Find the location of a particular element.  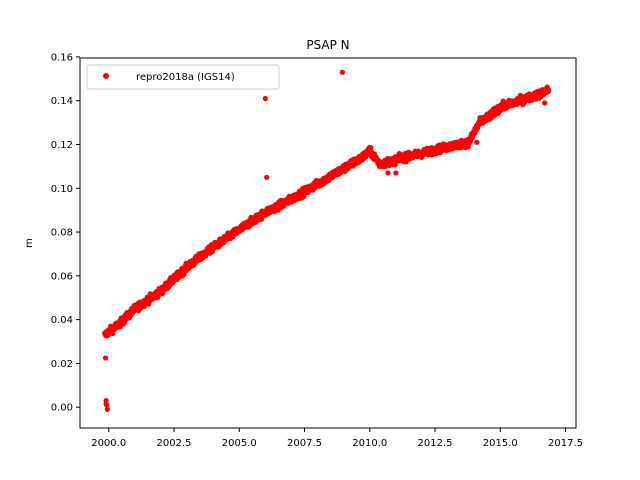

x-tick-label: 2015.0 is located at coordinates (500, 443).